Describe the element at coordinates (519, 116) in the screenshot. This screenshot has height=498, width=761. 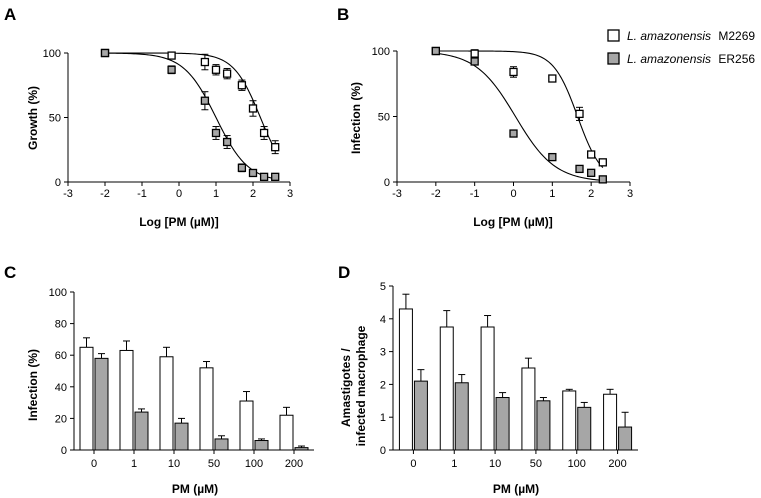
I see `panel-b-fit-curve-er256` at that location.